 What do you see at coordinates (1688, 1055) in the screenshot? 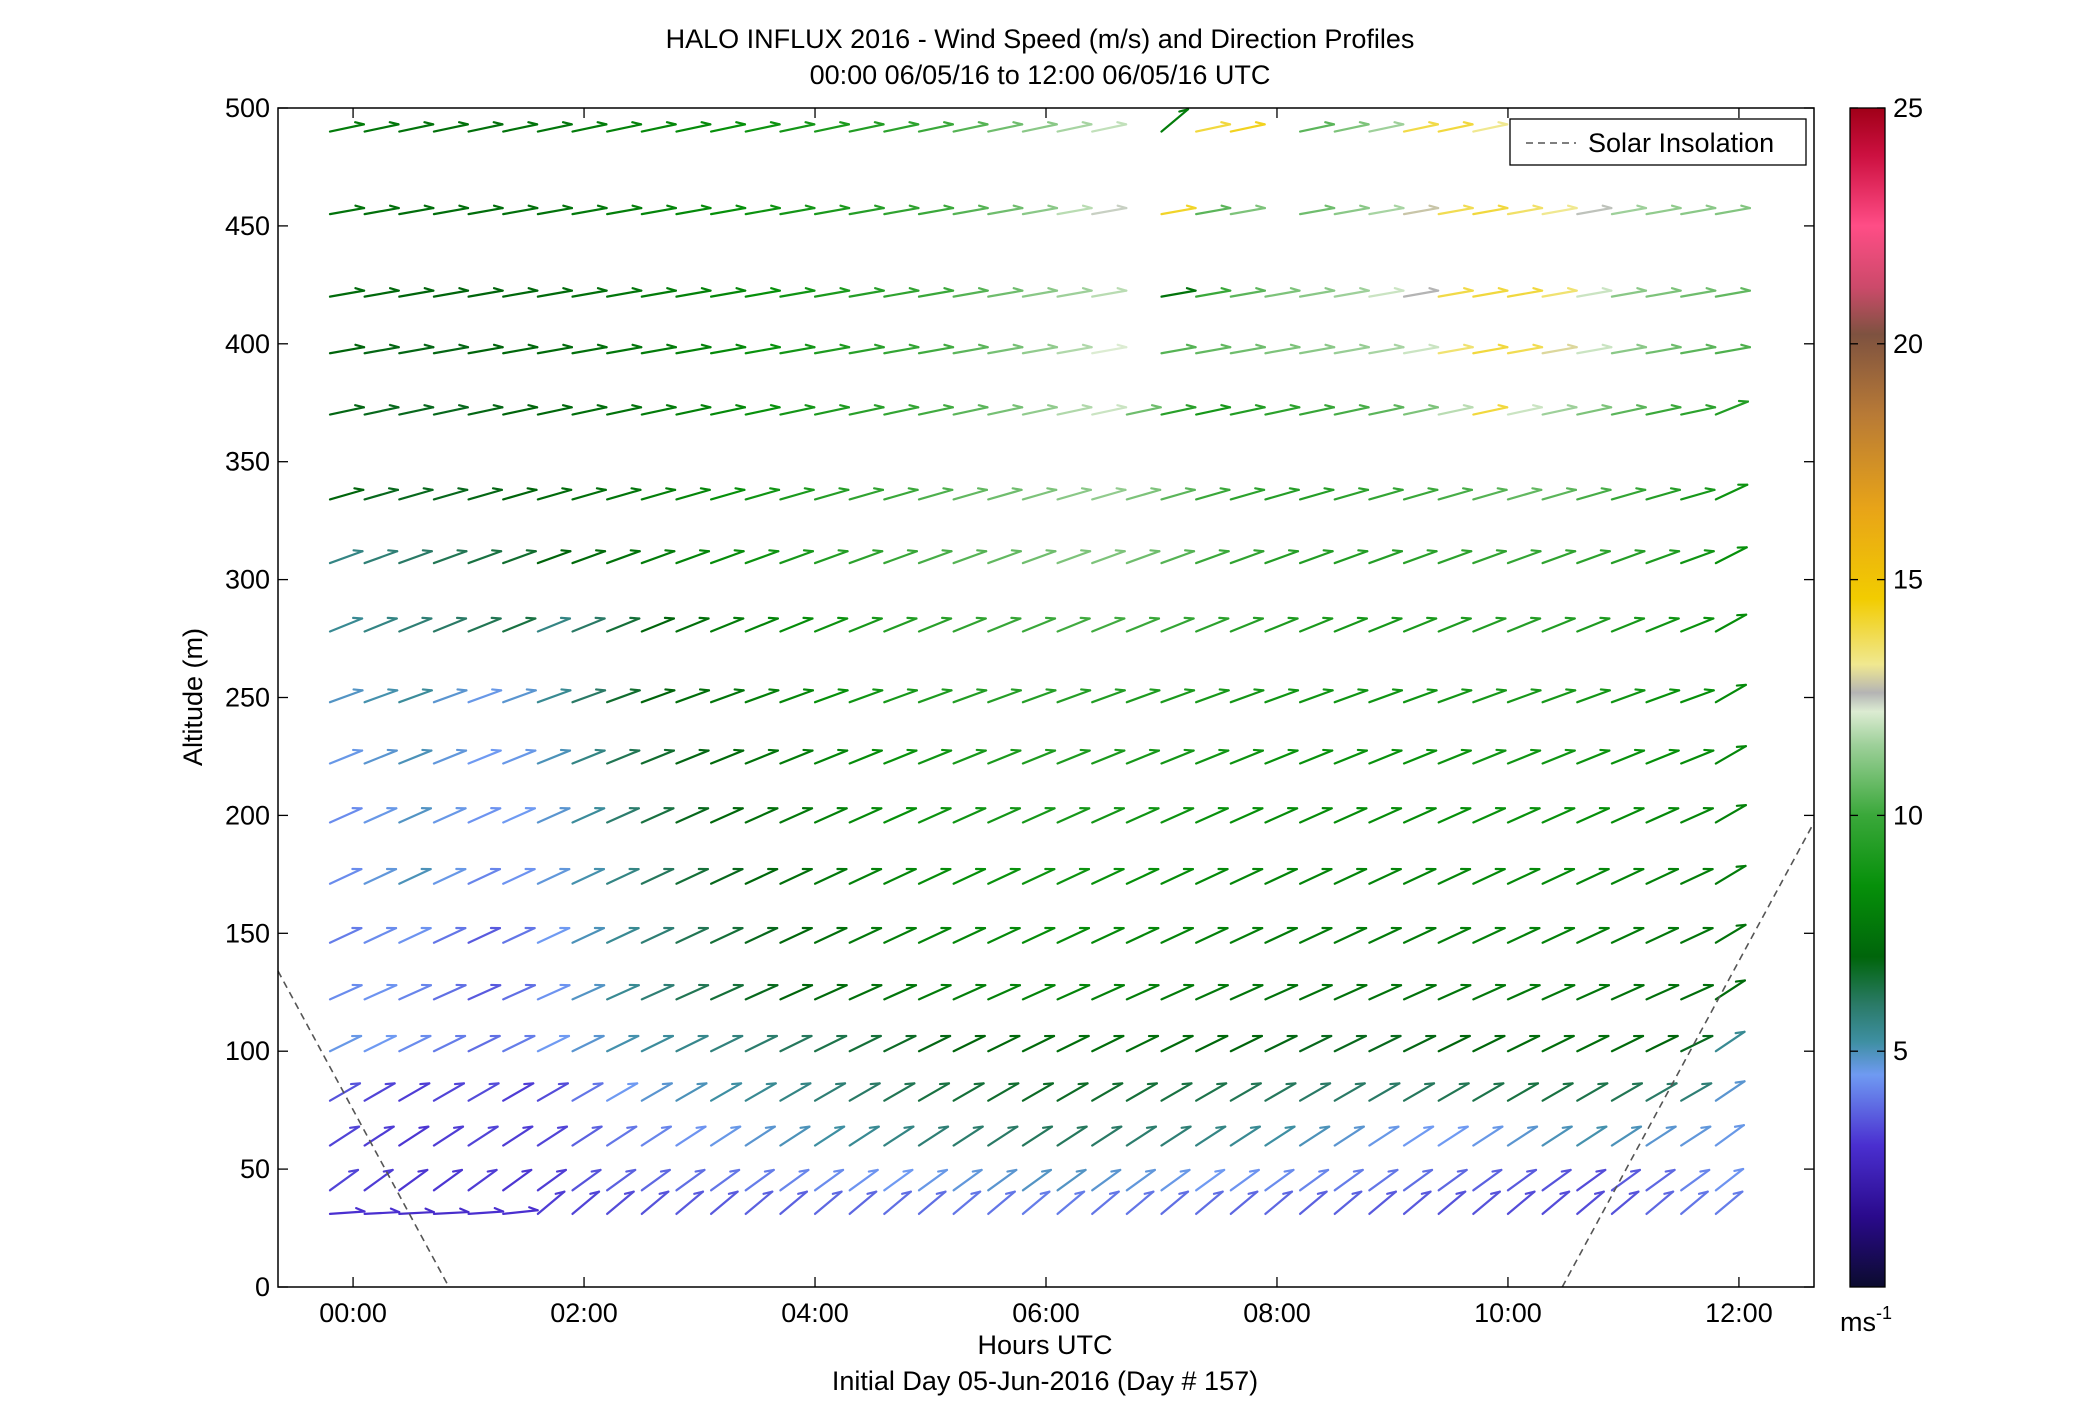
I see `solar-insolation-line` at bounding box center [1688, 1055].